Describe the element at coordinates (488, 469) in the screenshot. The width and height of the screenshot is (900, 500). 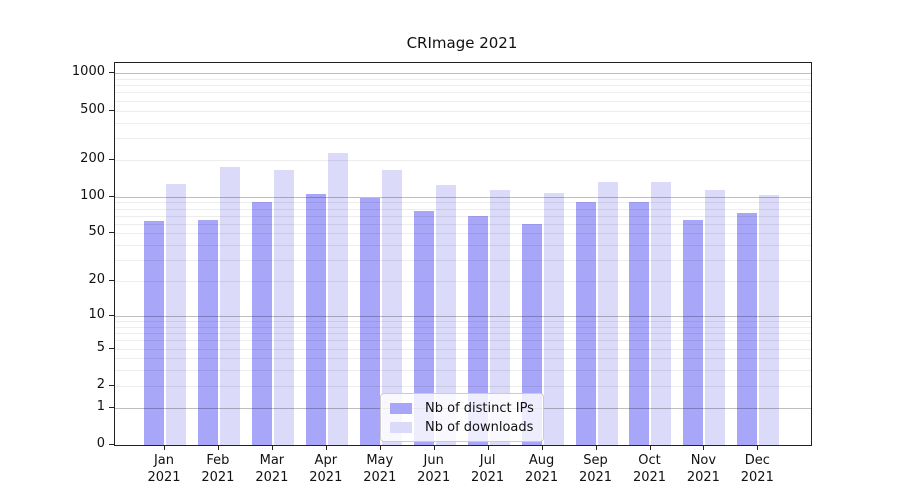
I see `x-tick-label: Jul 2021` at that location.